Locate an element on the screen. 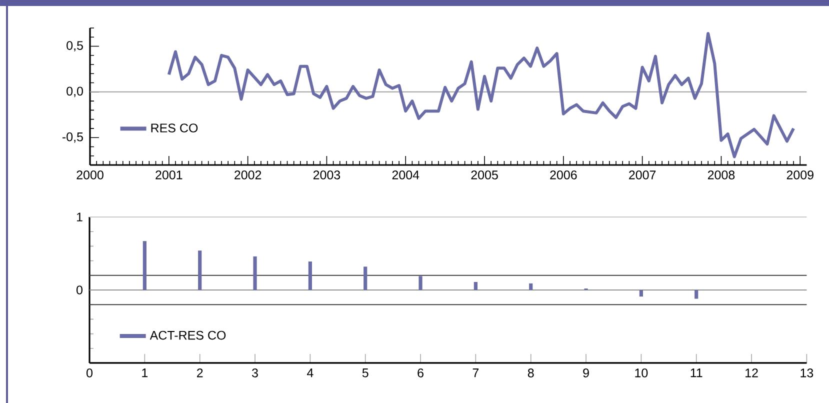  x-tick-label: 2003 is located at coordinates (326, 175).